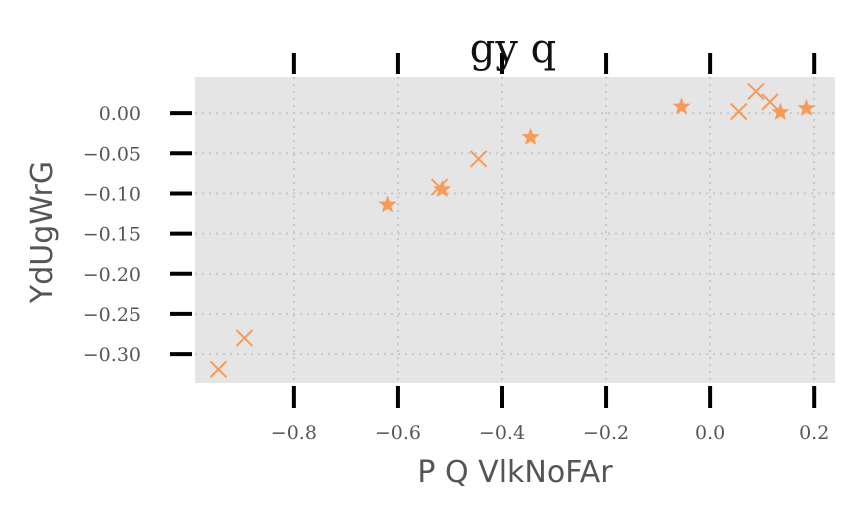 Image resolution: width=860 pixels, height=516 pixels. What do you see at coordinates (398, 433) in the screenshot?
I see `x-tick-label: −0.6` at bounding box center [398, 433].